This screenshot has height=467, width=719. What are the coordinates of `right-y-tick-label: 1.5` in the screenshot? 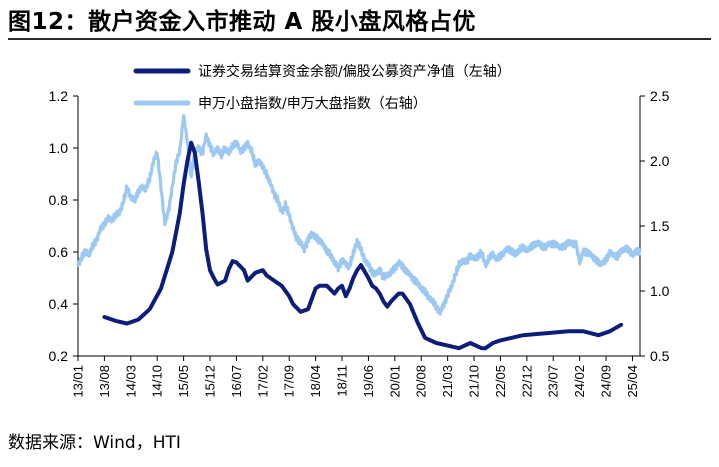 It's located at (660, 226).